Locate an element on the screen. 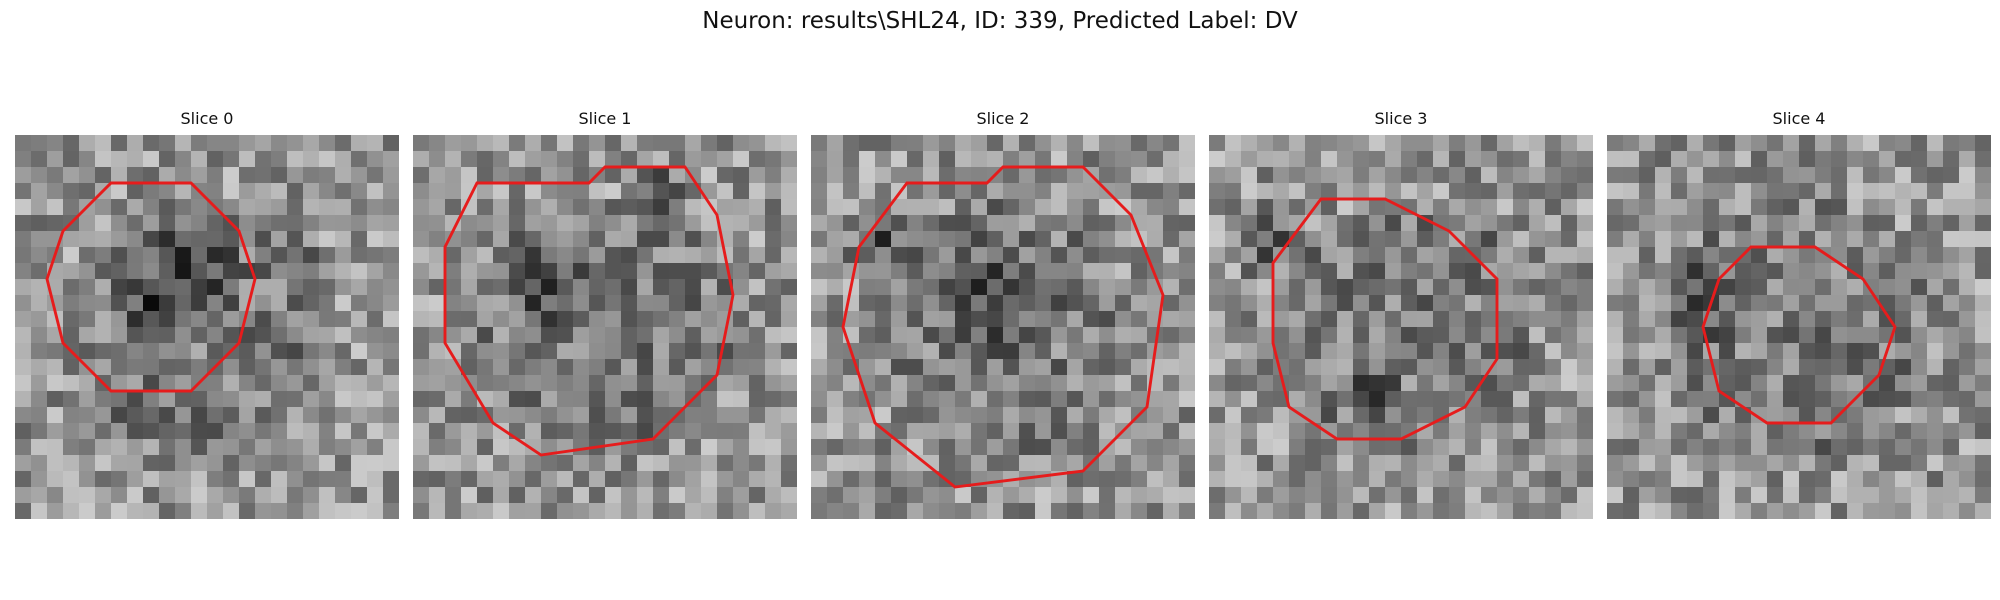 This screenshot has width=2000, height=600. slice-panel-3: Slice 3 is located at coordinates (1401, 313).